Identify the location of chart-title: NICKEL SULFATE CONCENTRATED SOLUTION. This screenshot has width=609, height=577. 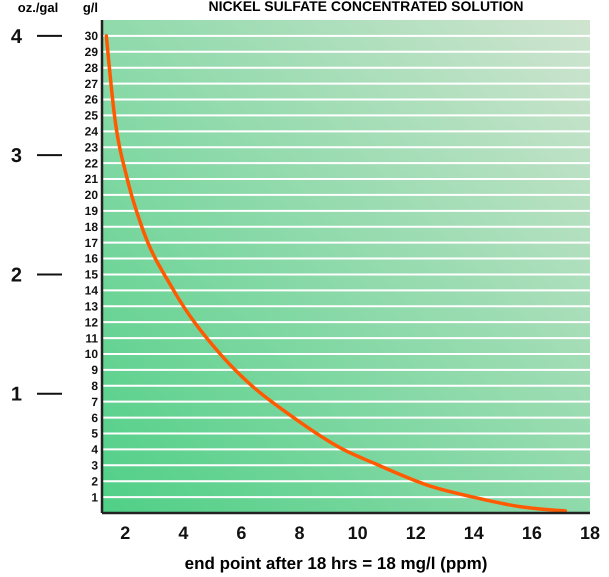
(366, 7).